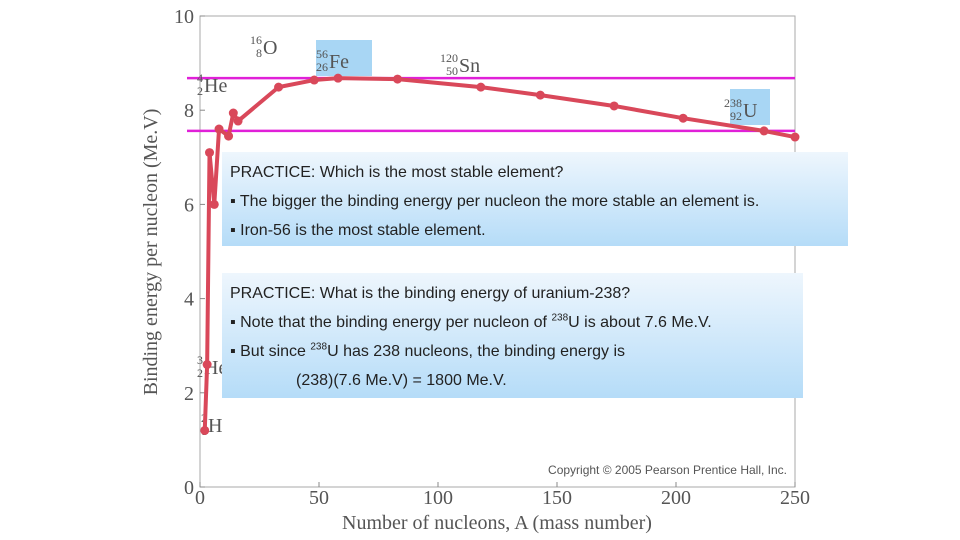 Image resolution: width=960 pixels, height=540 pixels. I want to click on text: ▪ Iron-56 is the most stable element., so click(358, 230).